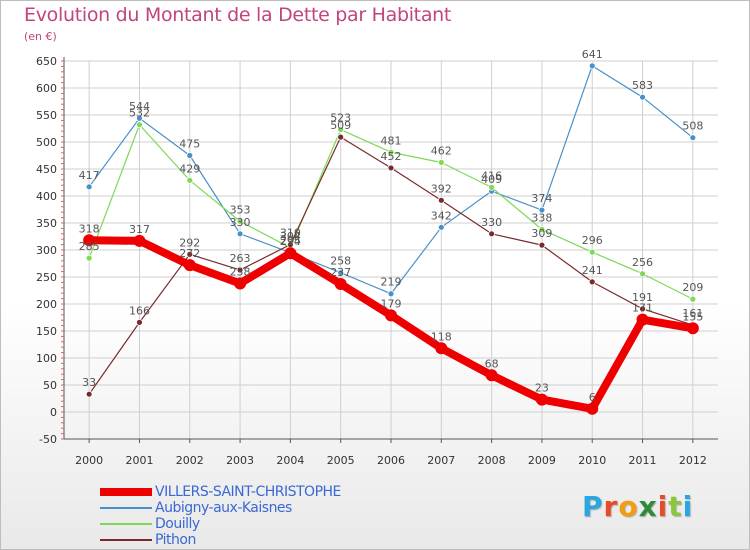 The image size is (750, 550). Describe the element at coordinates (391, 140) in the screenshot. I see `data-label: 481` at that location.